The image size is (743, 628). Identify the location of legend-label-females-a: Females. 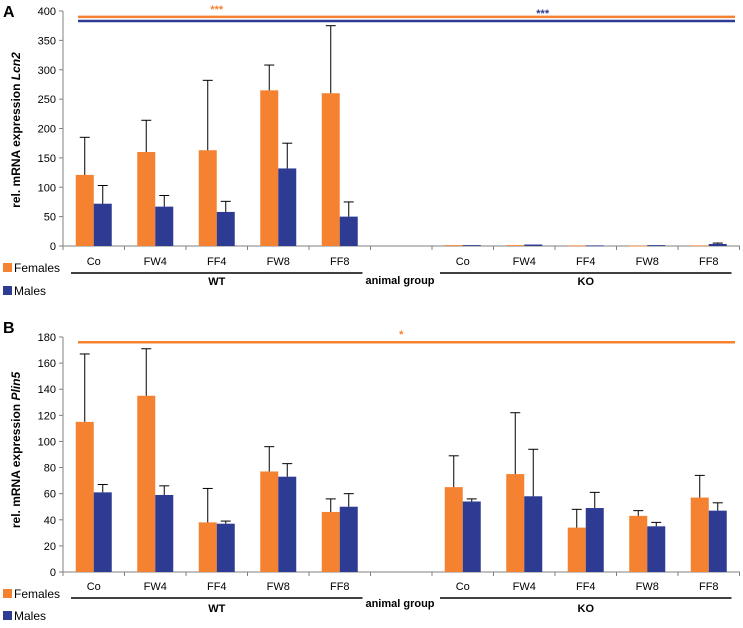
(37, 268).